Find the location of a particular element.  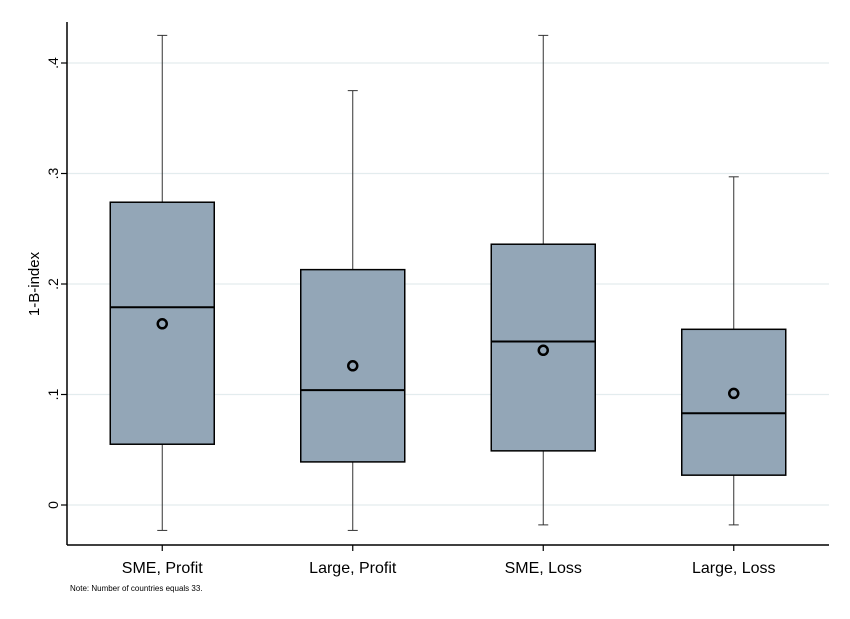

x-tick-label: Large, Loss is located at coordinates (734, 568).